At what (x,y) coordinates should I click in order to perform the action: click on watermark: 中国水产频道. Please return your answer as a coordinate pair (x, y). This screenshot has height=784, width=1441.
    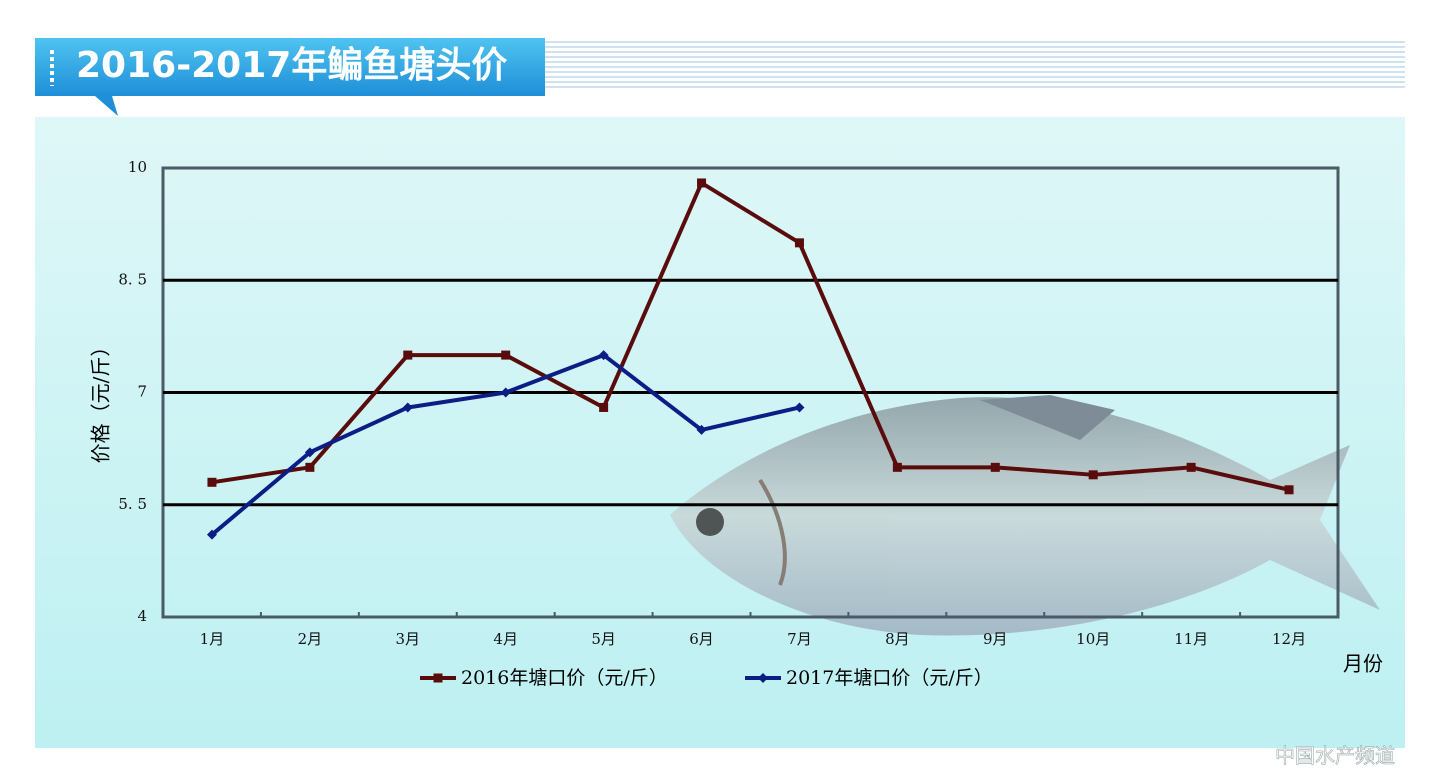
    Looking at the image, I should click on (1335, 756).